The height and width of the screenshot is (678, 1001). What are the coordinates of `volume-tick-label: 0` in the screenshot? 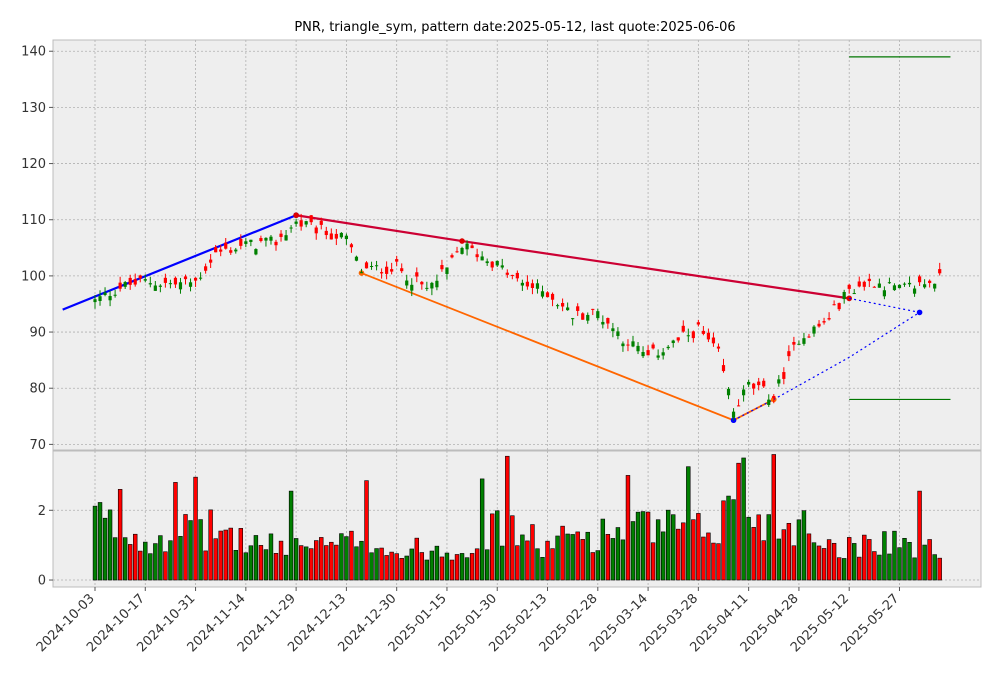 It's located at (42, 581).